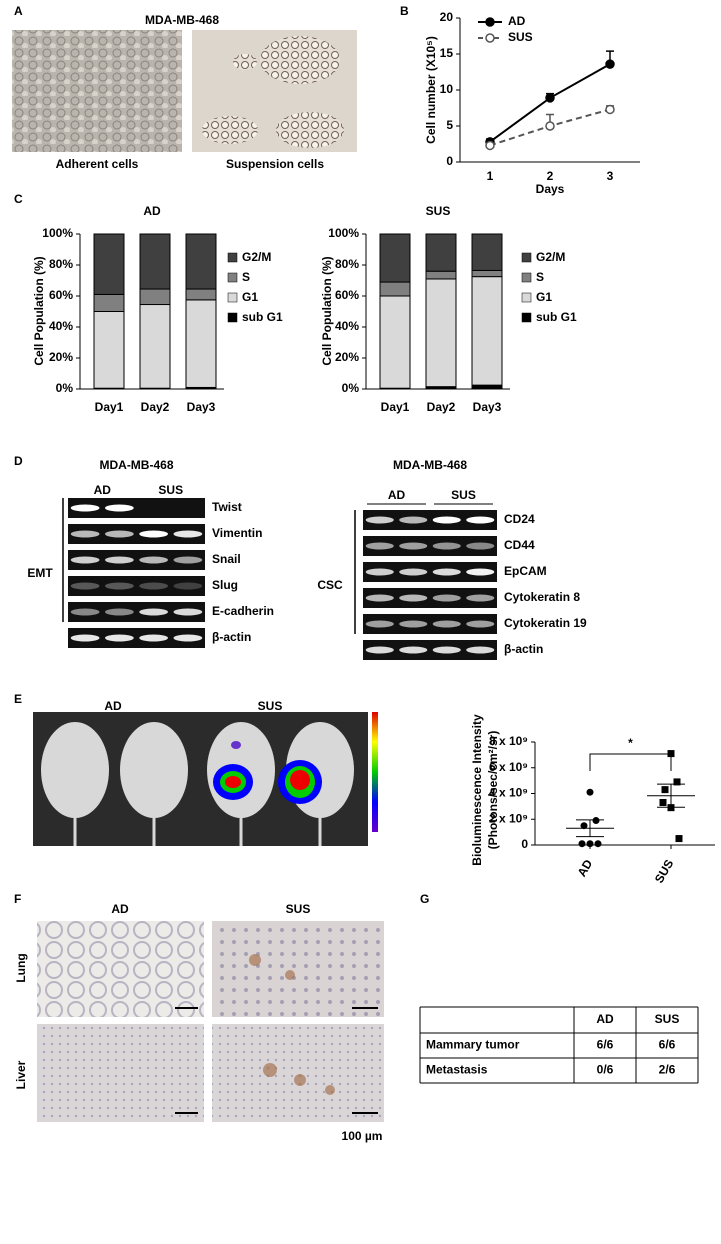  Describe the element at coordinates (490, 38) in the screenshot. I see `legend-marker` at that location.